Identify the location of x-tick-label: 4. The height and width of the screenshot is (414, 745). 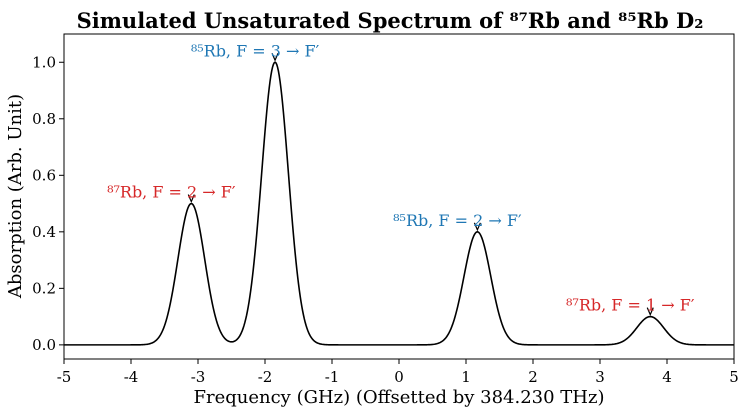
(667, 377).